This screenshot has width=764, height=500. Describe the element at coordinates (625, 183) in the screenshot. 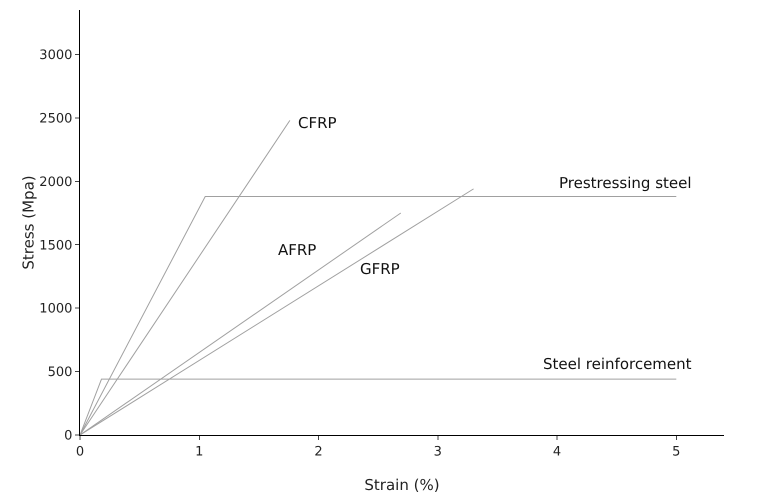

I see `series-label: Prestressing steel` at that location.